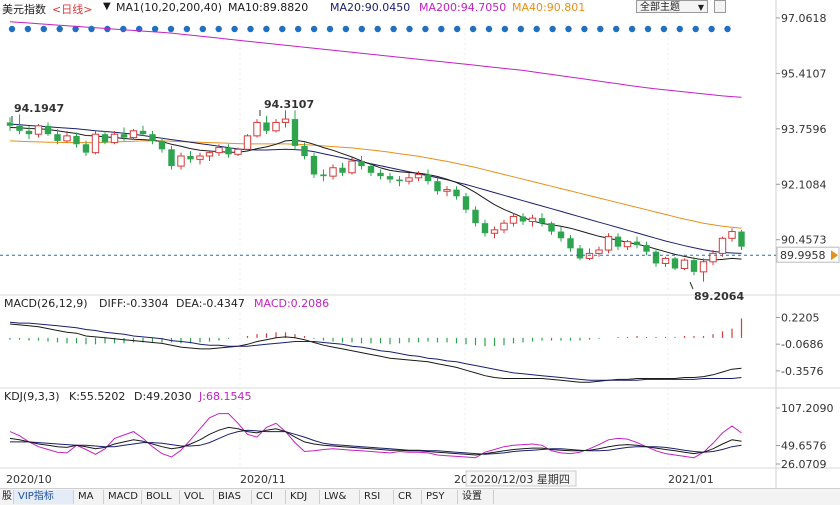 The height and width of the screenshot is (505, 840). Describe the element at coordinates (476, 497) in the screenshot. I see `tab-settings: 设置` at that location.